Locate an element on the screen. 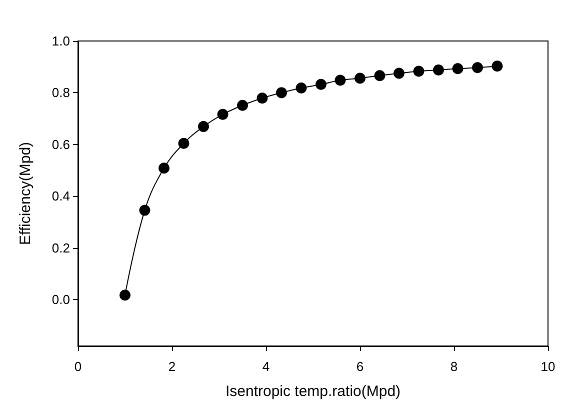  y-tick-label: 1.0 is located at coordinates (61, 41).